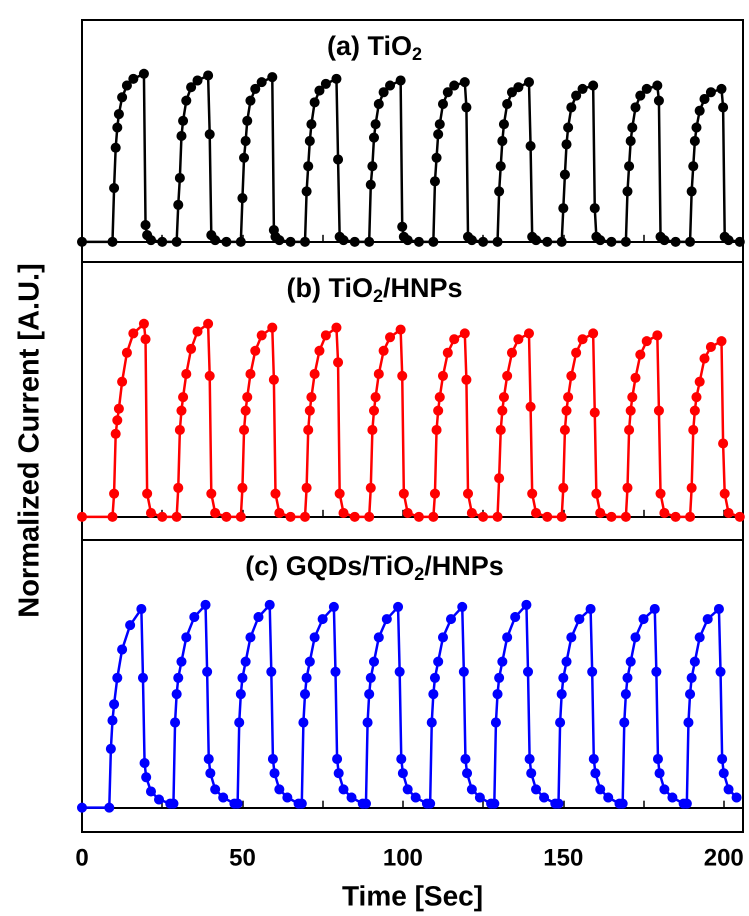 The width and height of the screenshot is (749, 916). I want to click on x-axis-title: Time [Sec], so click(413, 896).